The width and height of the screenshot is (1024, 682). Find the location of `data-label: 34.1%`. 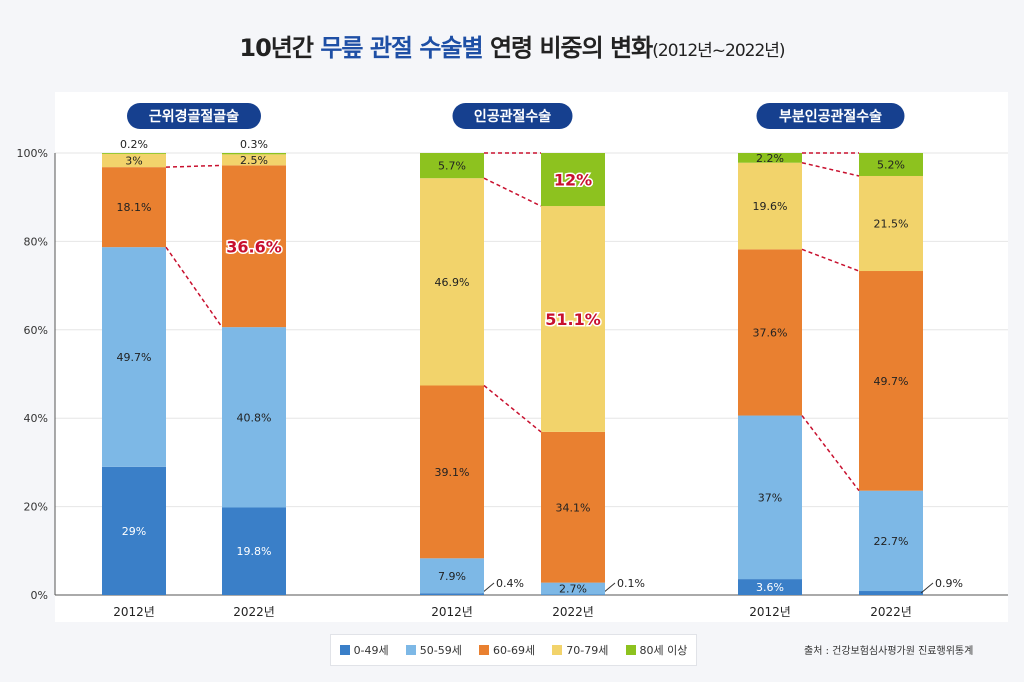

data-label: 34.1% is located at coordinates (573, 507).